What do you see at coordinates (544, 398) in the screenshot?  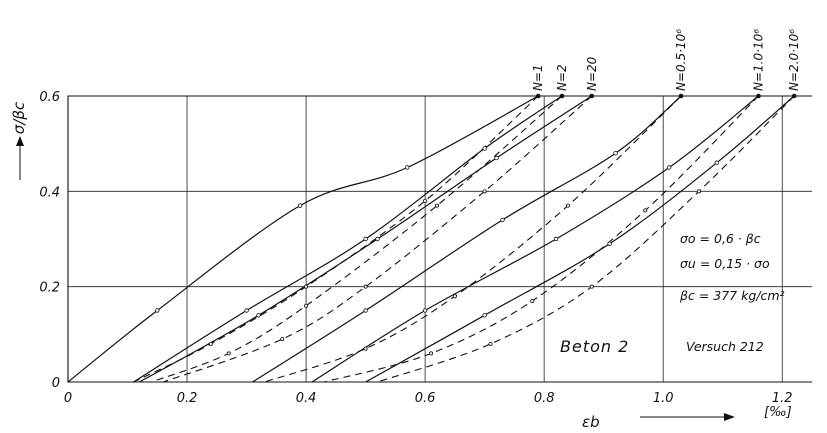 I see `x-tick-label: 0.8` at bounding box center [544, 398].